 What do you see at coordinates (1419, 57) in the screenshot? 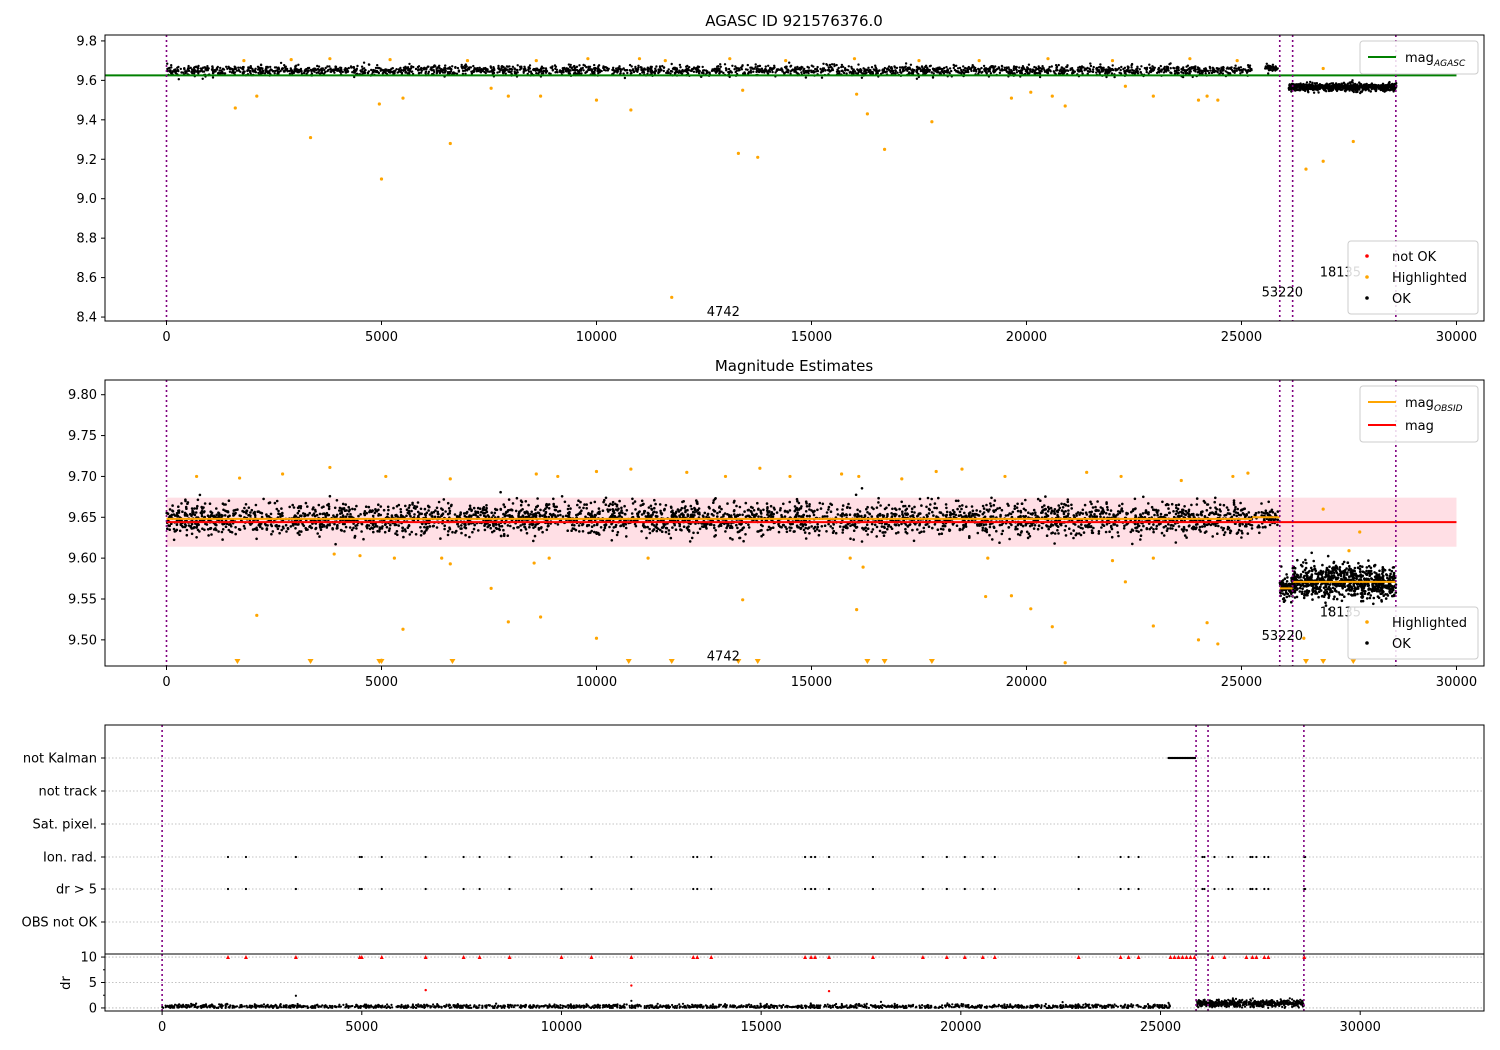
I see `top-line-legend: mag AGASC` at bounding box center [1419, 57].